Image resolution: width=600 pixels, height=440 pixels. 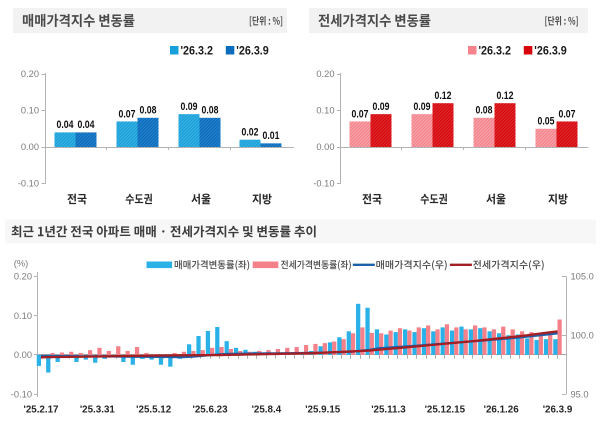 I want to click on svg-text: 0.05, so click(x=546, y=122).